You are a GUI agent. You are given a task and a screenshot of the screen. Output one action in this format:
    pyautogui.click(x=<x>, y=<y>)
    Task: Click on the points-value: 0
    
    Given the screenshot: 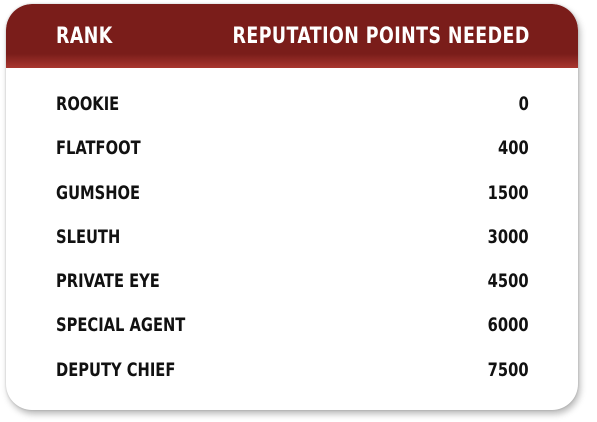 What is the action you would take?
    pyautogui.click(x=523, y=104)
    